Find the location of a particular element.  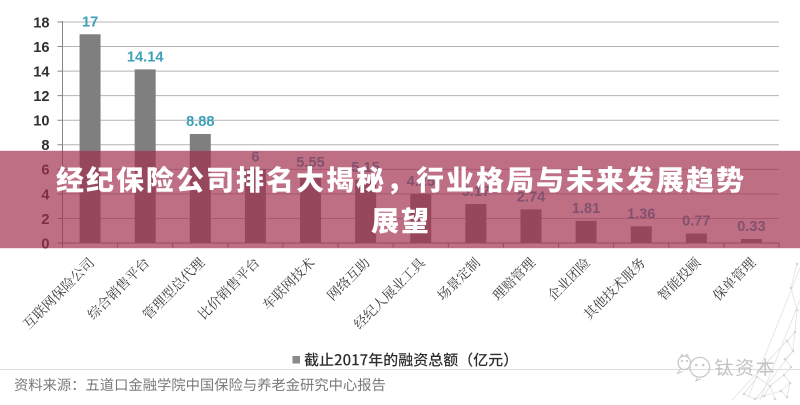

svg-text: 12 is located at coordinates (41, 97).